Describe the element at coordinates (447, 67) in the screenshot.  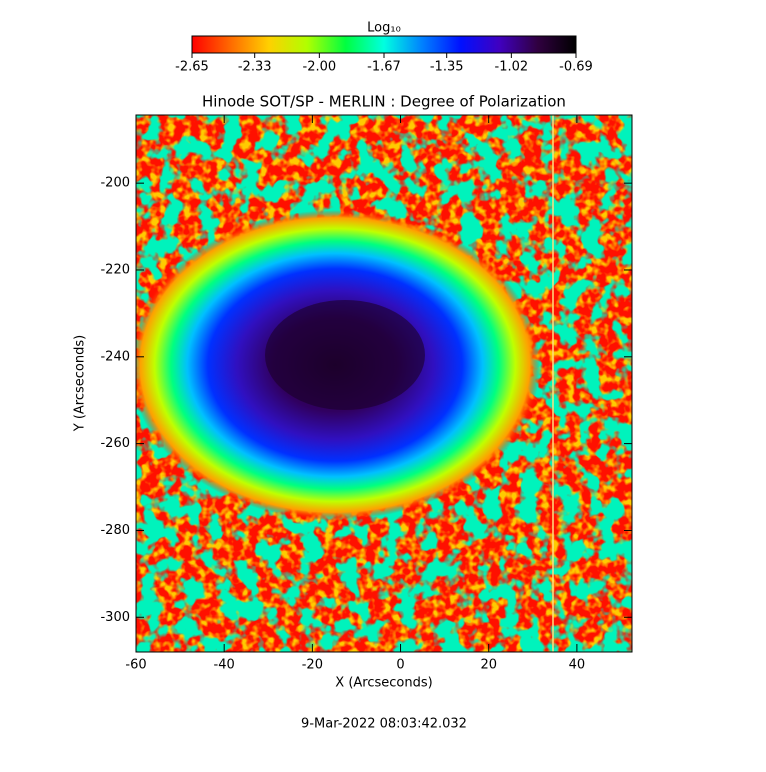
I see `colorbar-tick-label: -1.35` at that location.